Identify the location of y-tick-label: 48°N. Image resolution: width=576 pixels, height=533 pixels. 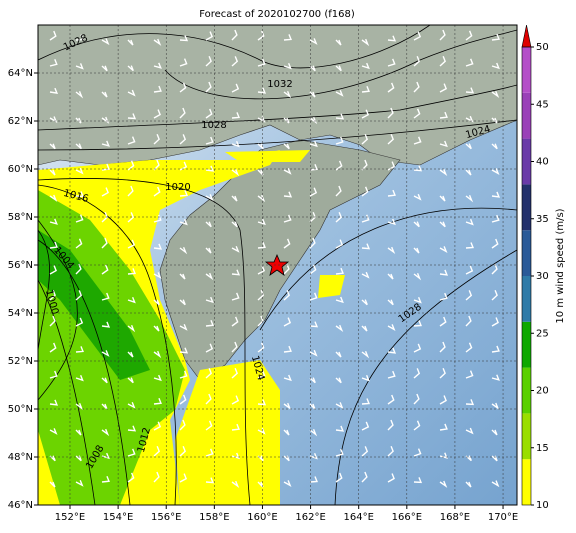
(20, 457).